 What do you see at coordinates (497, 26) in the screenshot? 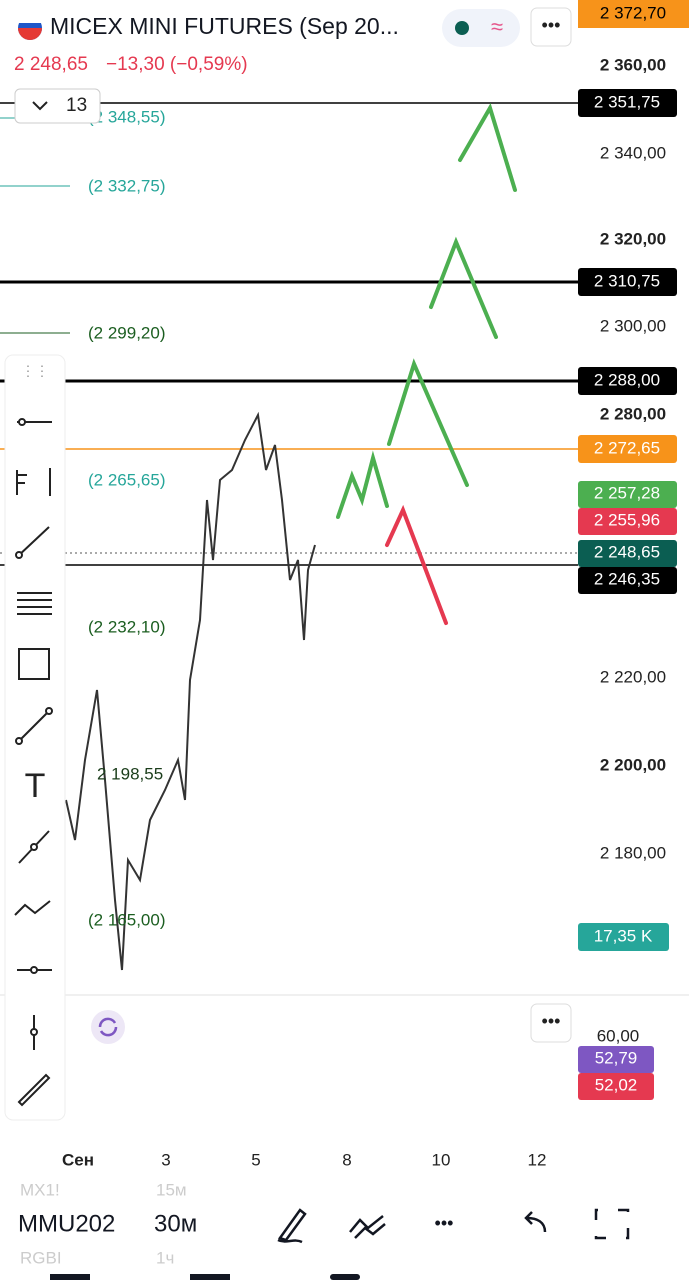
I see `decoration: ≈` at bounding box center [497, 26].